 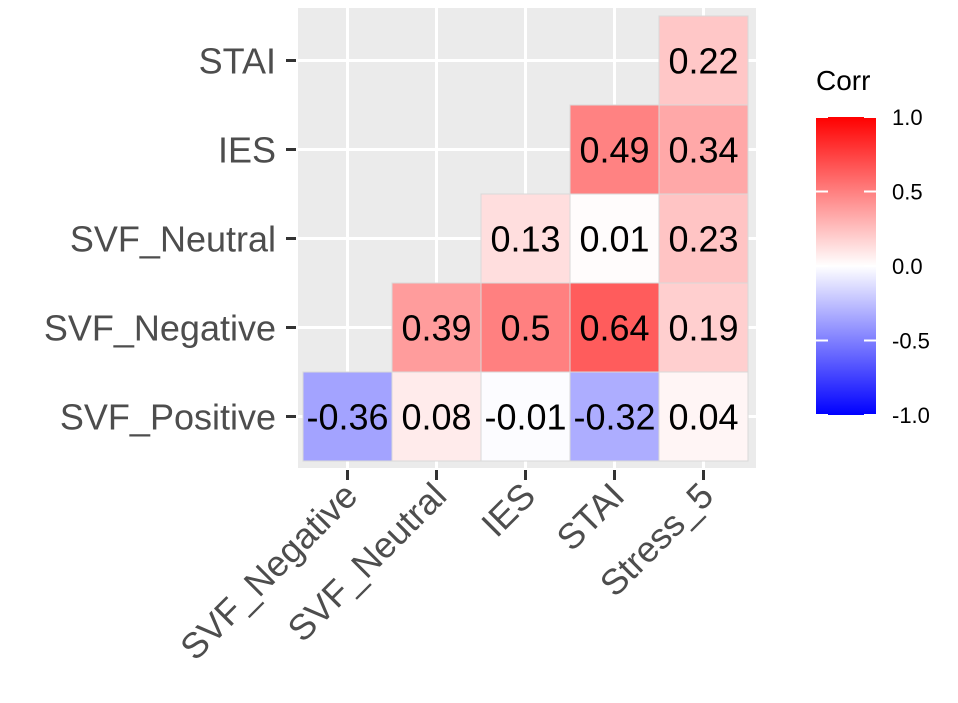 What do you see at coordinates (508, 510) in the screenshot?
I see `x-tick-label: IES` at bounding box center [508, 510].